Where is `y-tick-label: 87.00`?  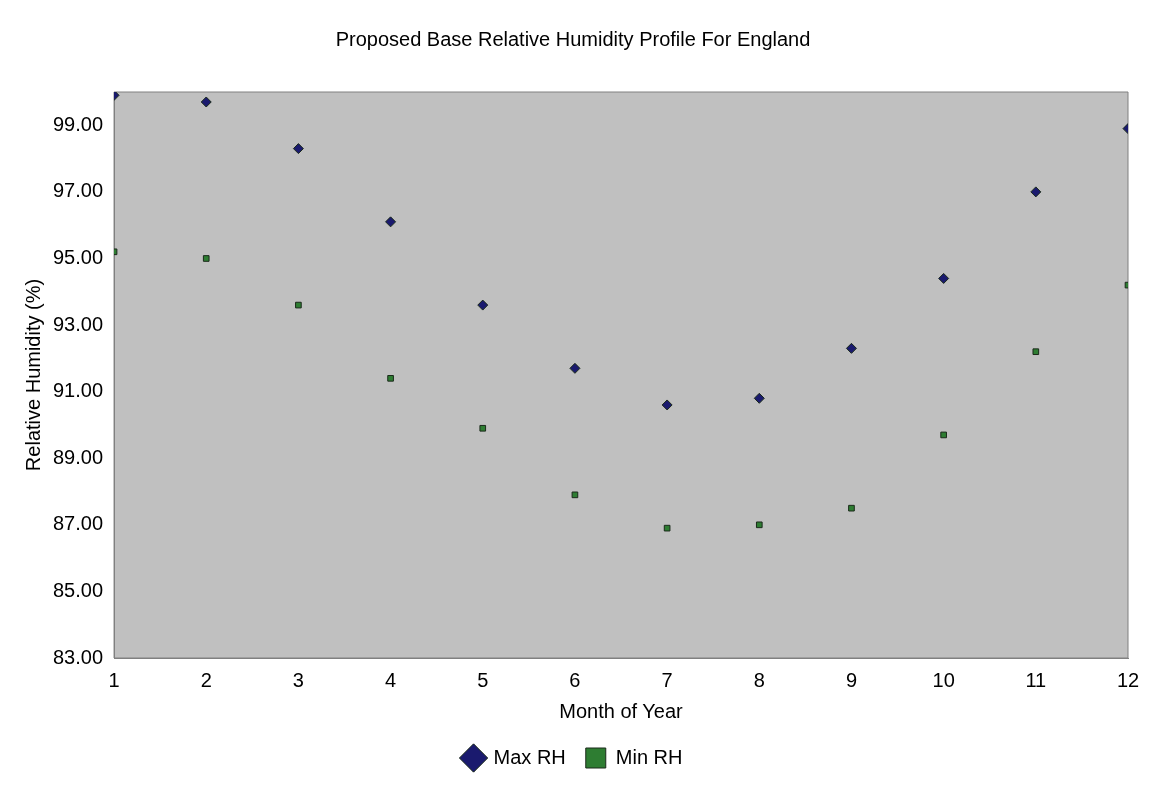
y-tick-label: 87.00 is located at coordinates (78, 523).